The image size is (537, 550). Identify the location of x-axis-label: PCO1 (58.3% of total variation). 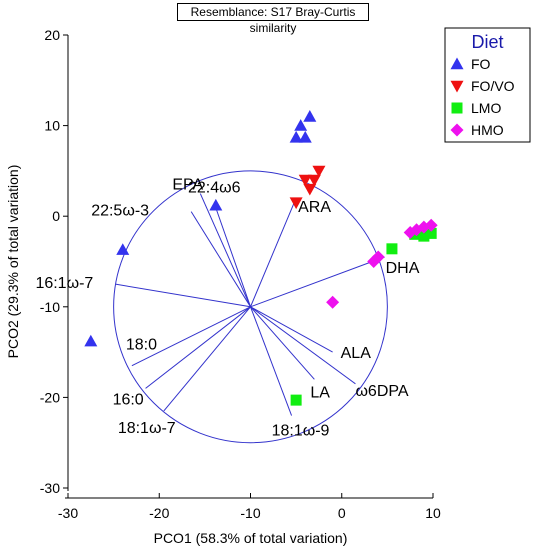
(251, 538).